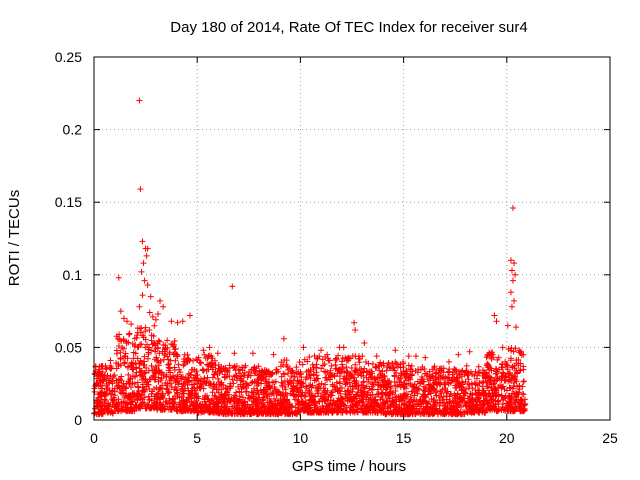  I want to click on x-tick-label: 0, so click(94, 438).